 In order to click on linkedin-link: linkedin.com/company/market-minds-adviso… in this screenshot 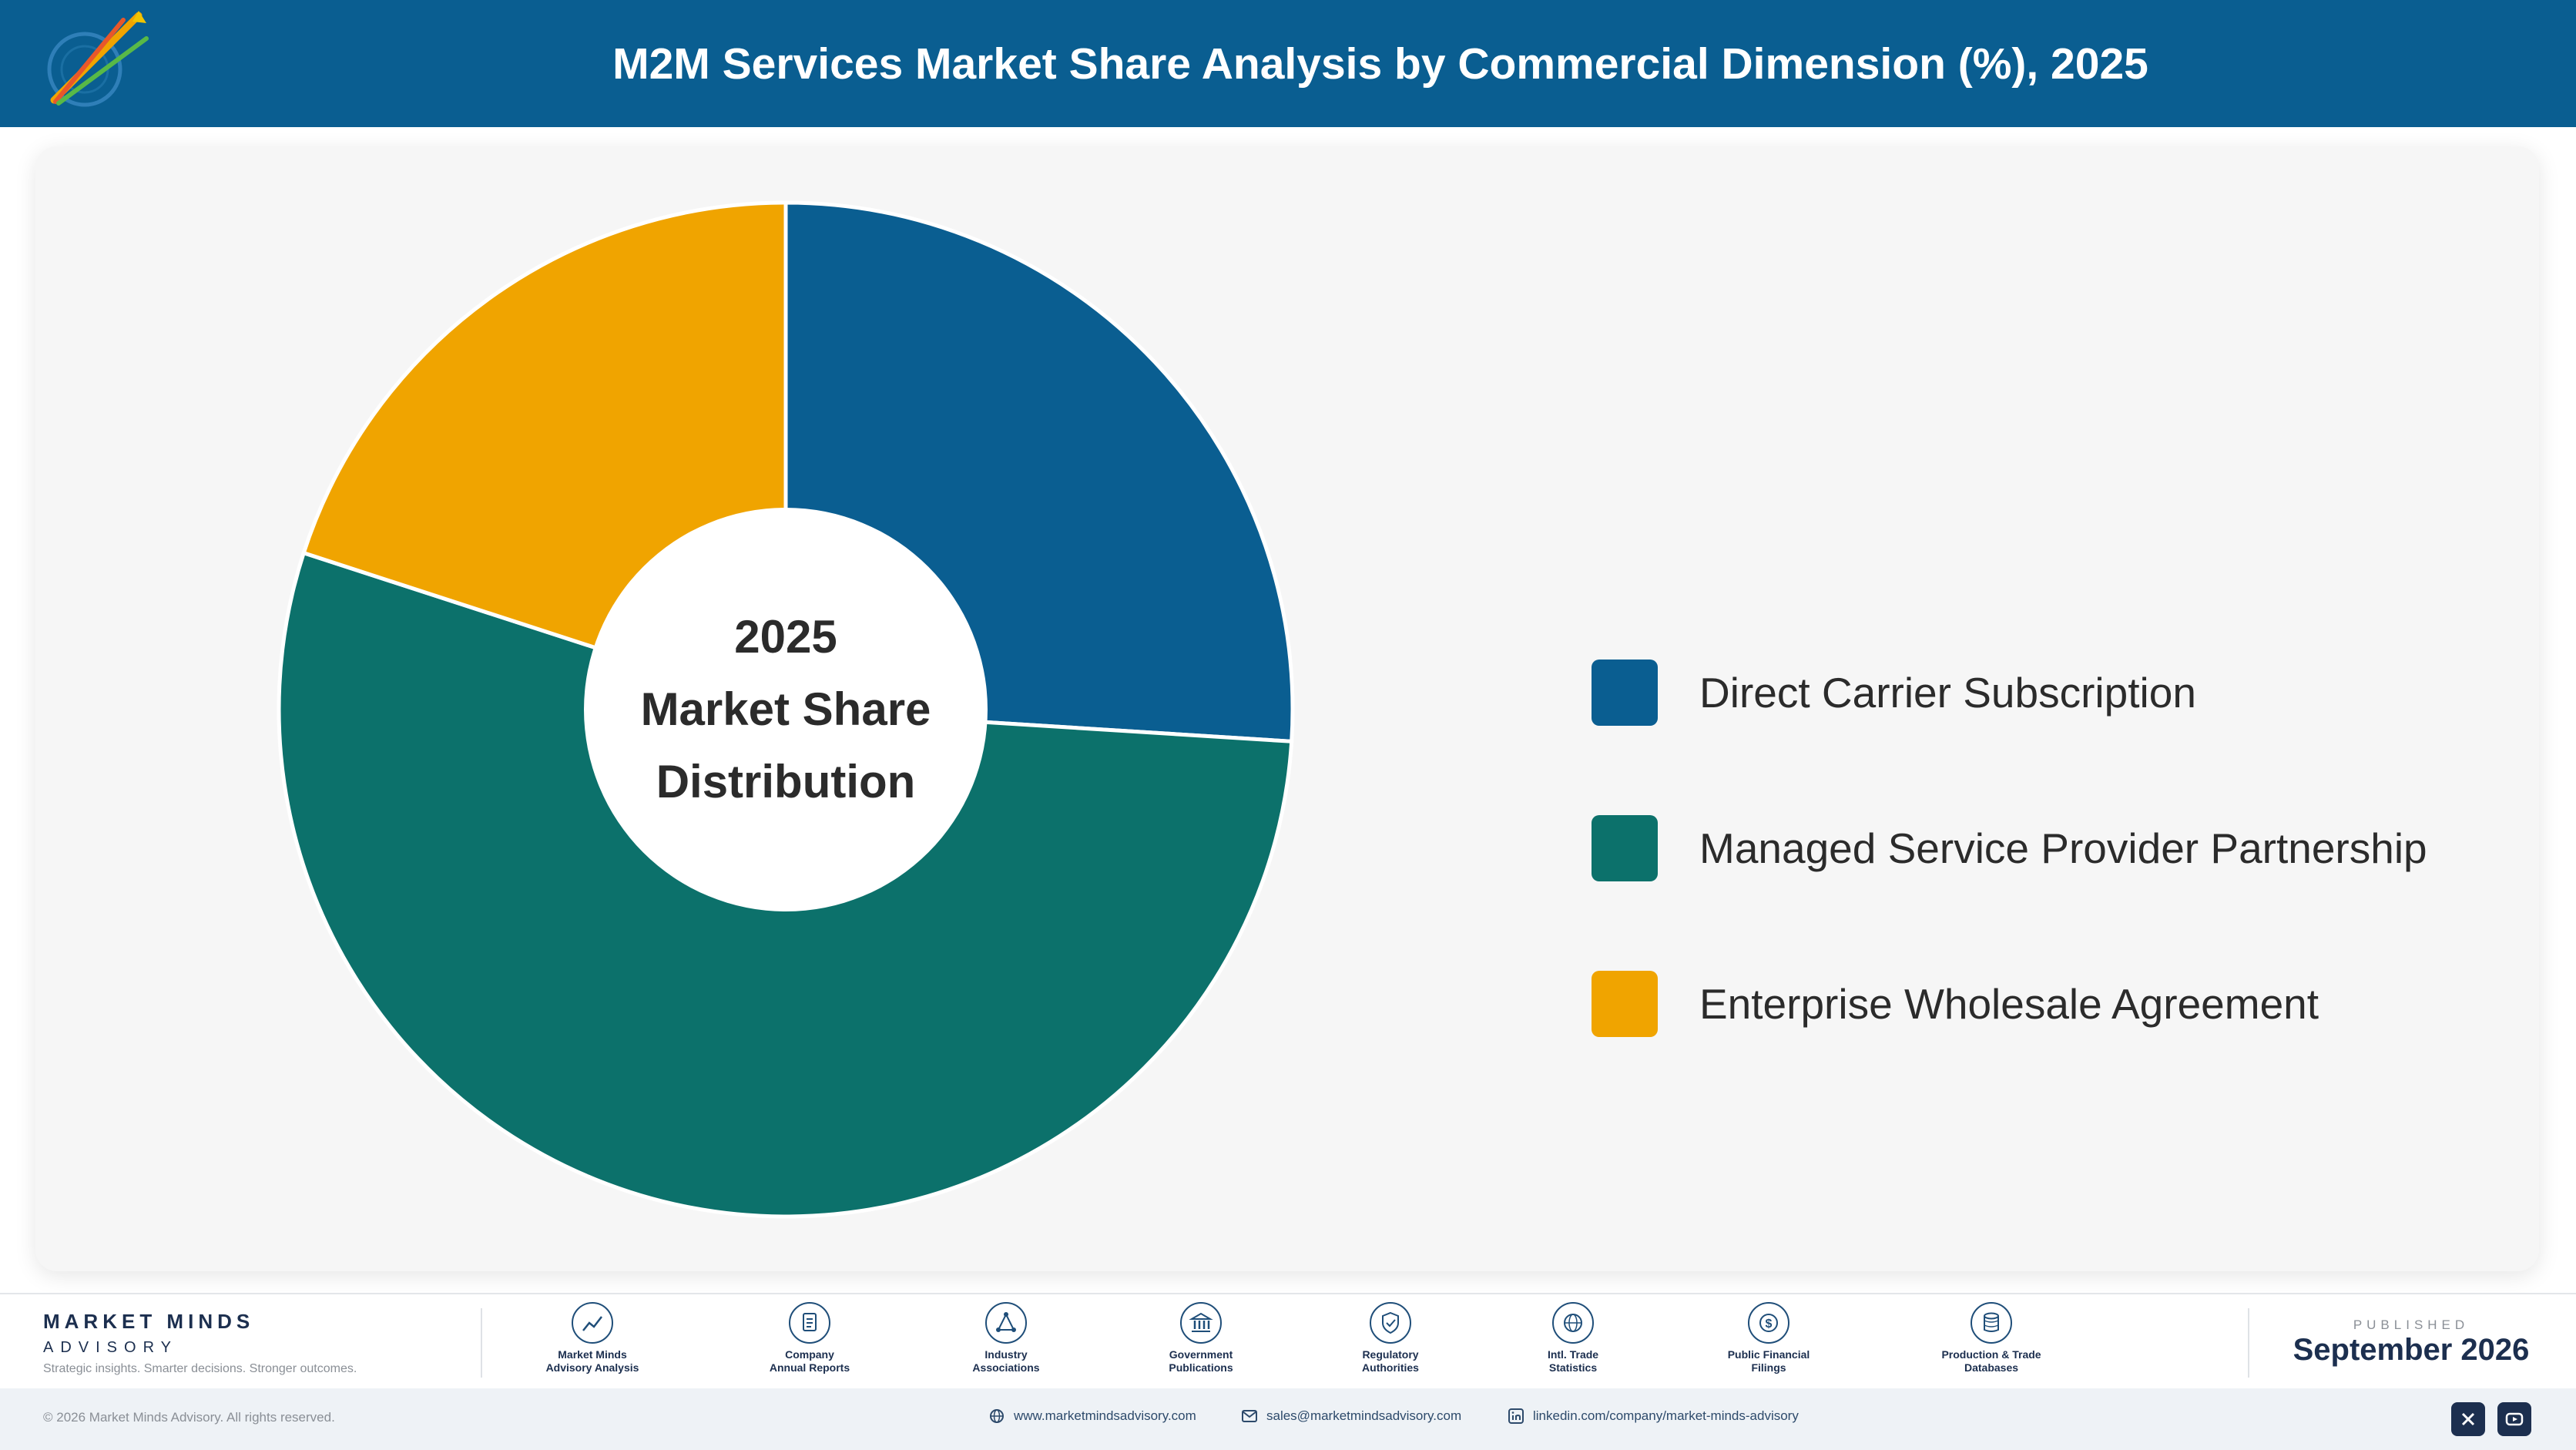, I will do `click(1653, 1416)`.